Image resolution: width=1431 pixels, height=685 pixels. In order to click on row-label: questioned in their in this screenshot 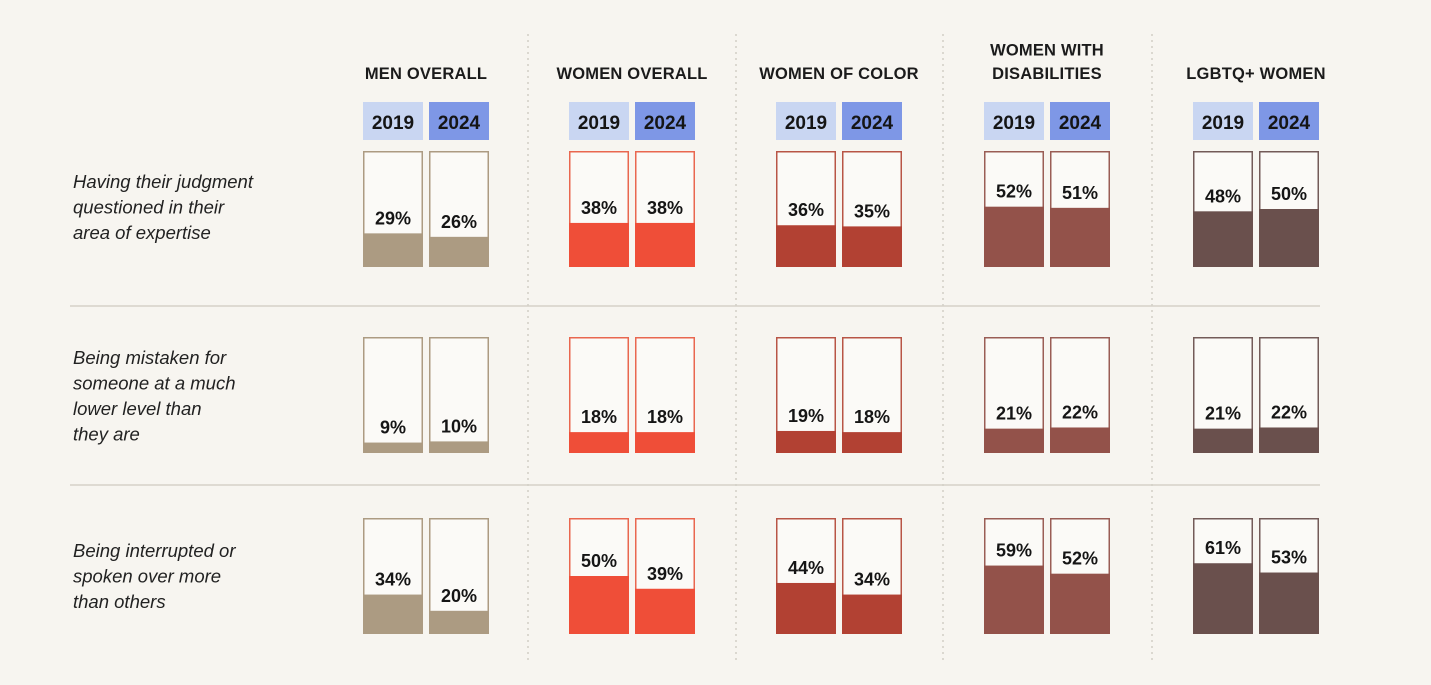, I will do `click(149, 207)`.